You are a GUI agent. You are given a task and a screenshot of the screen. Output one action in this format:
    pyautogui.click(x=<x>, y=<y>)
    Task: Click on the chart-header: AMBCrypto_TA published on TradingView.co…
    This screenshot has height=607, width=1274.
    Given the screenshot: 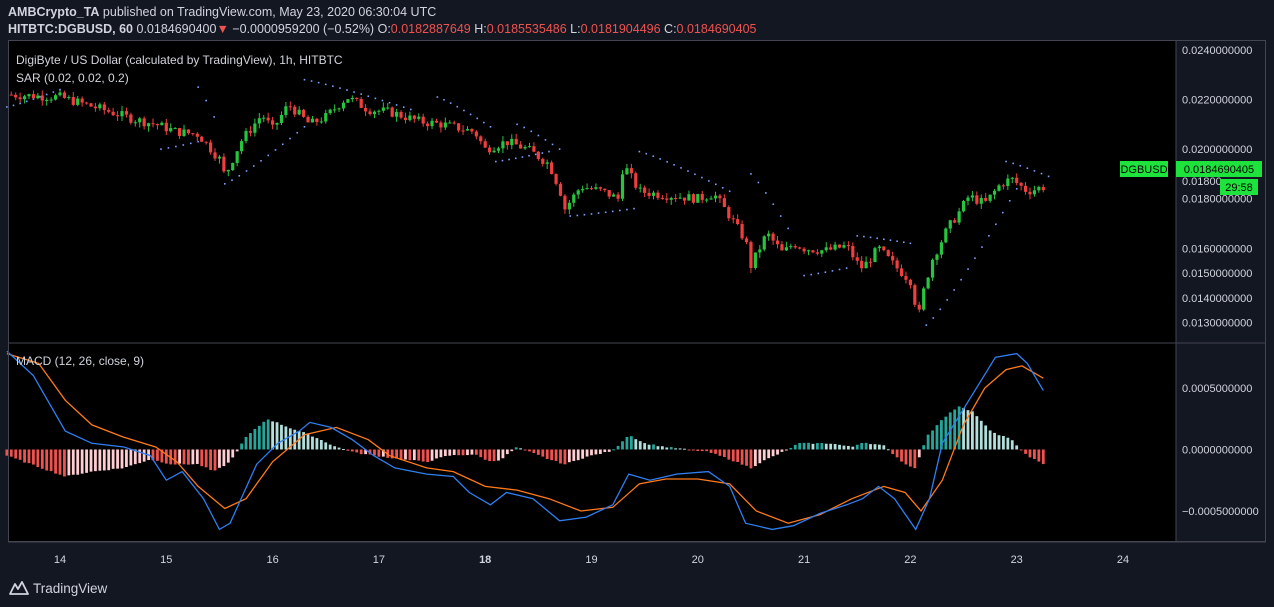 What is the action you would take?
    pyautogui.click(x=637, y=20)
    